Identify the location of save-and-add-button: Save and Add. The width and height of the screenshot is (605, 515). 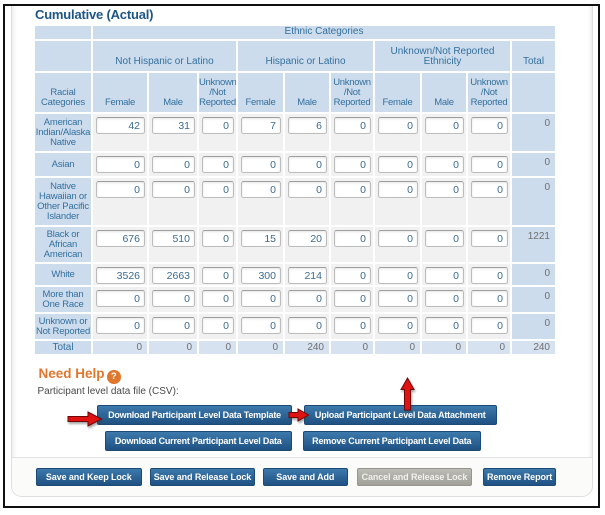
(305, 476).